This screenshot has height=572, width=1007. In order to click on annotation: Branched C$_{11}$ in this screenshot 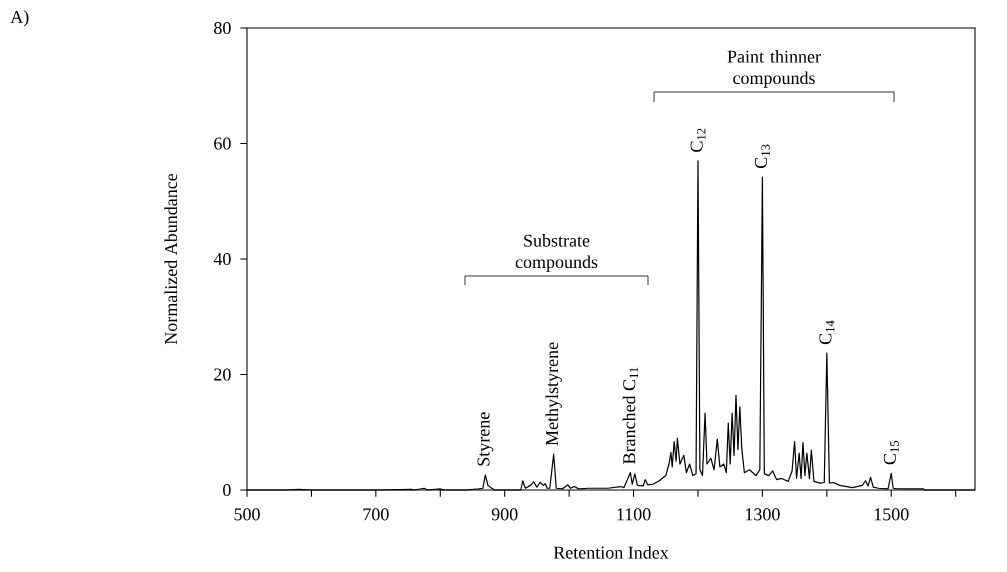, I will do `click(630, 415)`.